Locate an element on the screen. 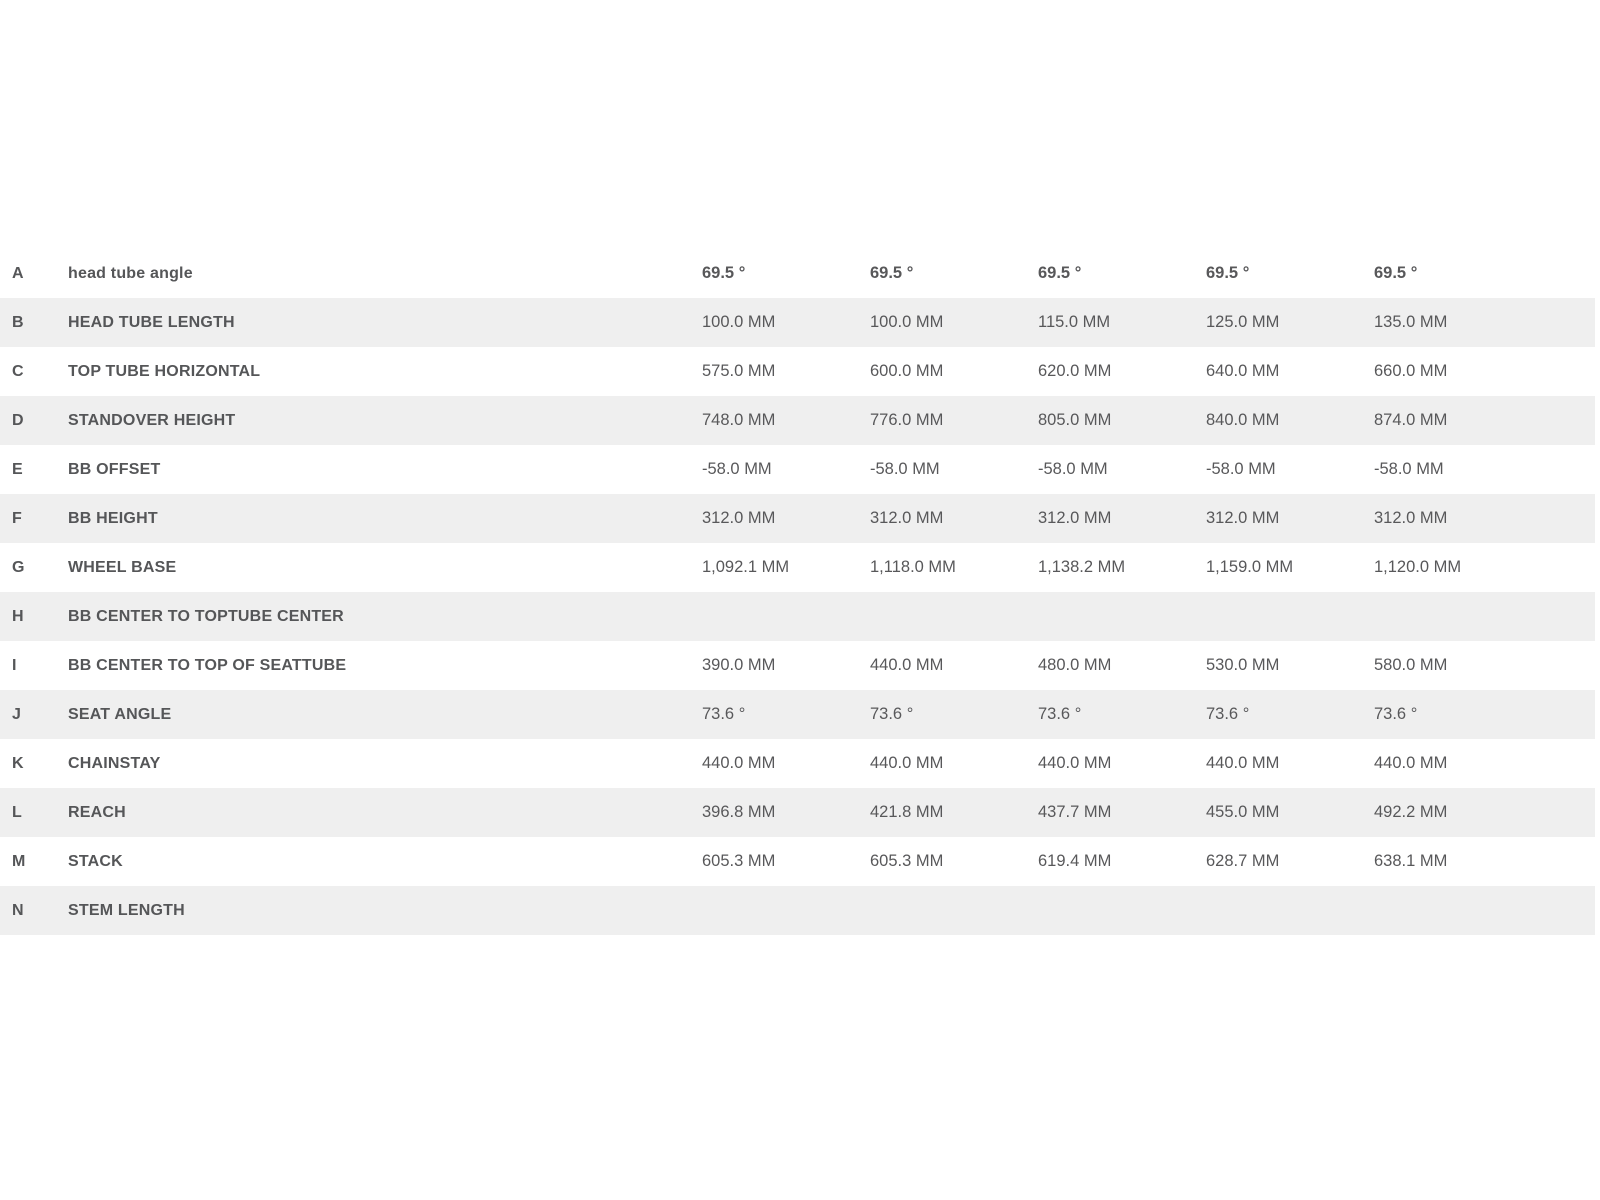 This screenshot has width=1600, height=1200. row-value: 640.0 MM is located at coordinates (1243, 371).